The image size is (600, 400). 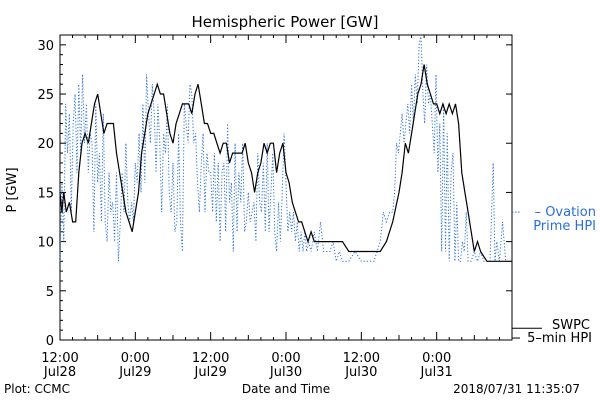 What do you see at coordinates (516, 389) in the screenshot?
I see `plot-timestamp: 2018/07/31 11:35:07` at bounding box center [516, 389].